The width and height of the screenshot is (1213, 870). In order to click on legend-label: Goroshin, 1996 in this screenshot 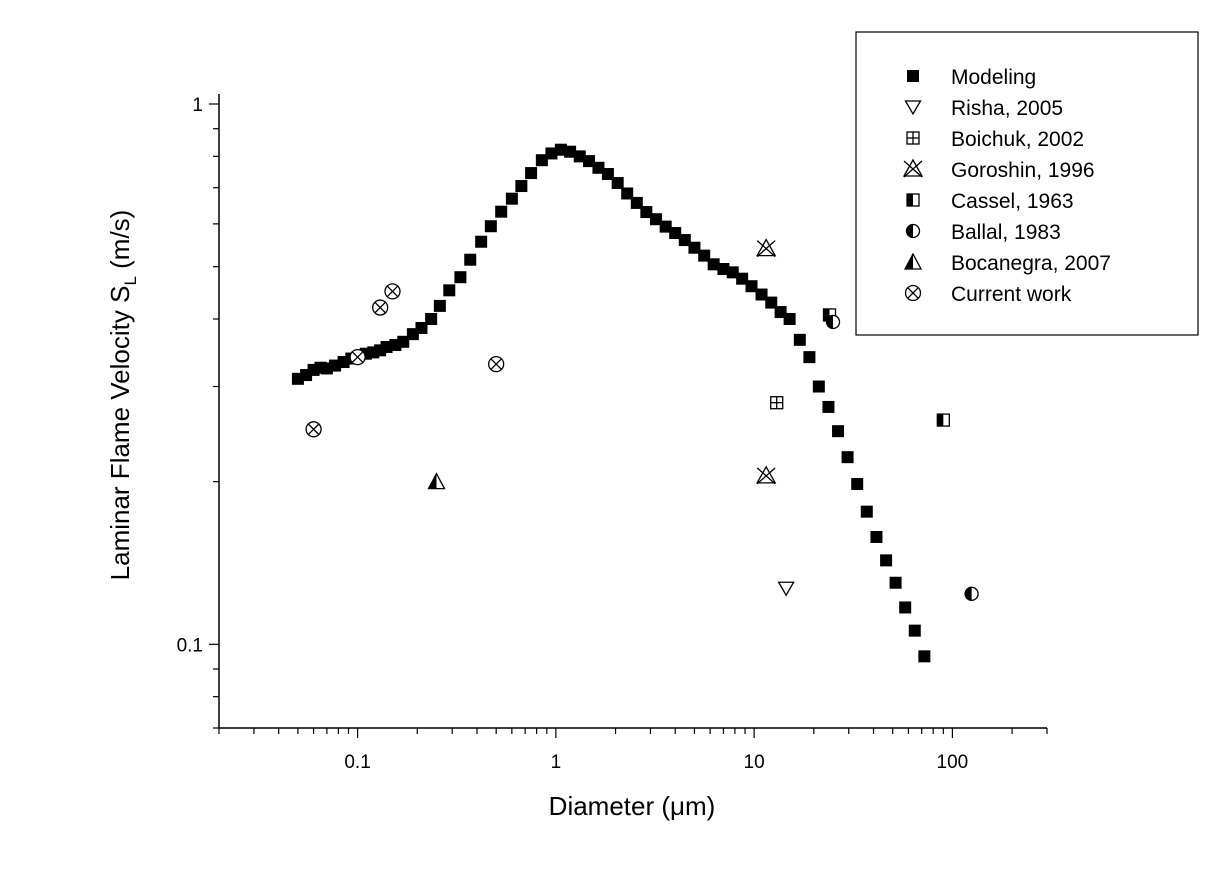, I will do `click(1023, 170)`.